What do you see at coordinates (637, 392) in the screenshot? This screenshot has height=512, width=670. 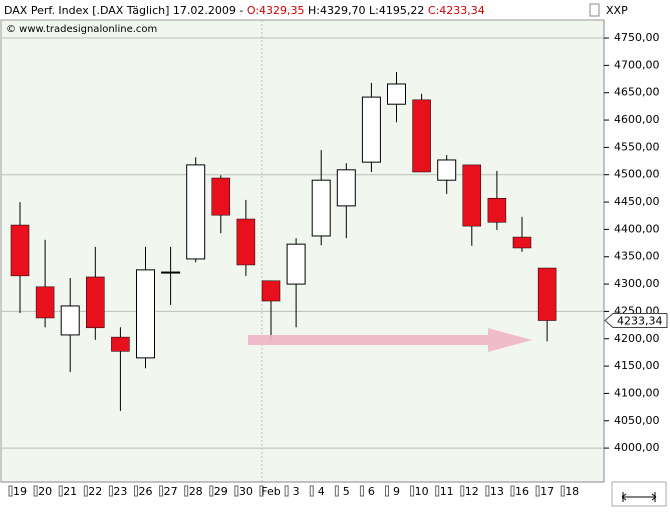 I see `y-tick-label: 4100,00` at bounding box center [637, 392].